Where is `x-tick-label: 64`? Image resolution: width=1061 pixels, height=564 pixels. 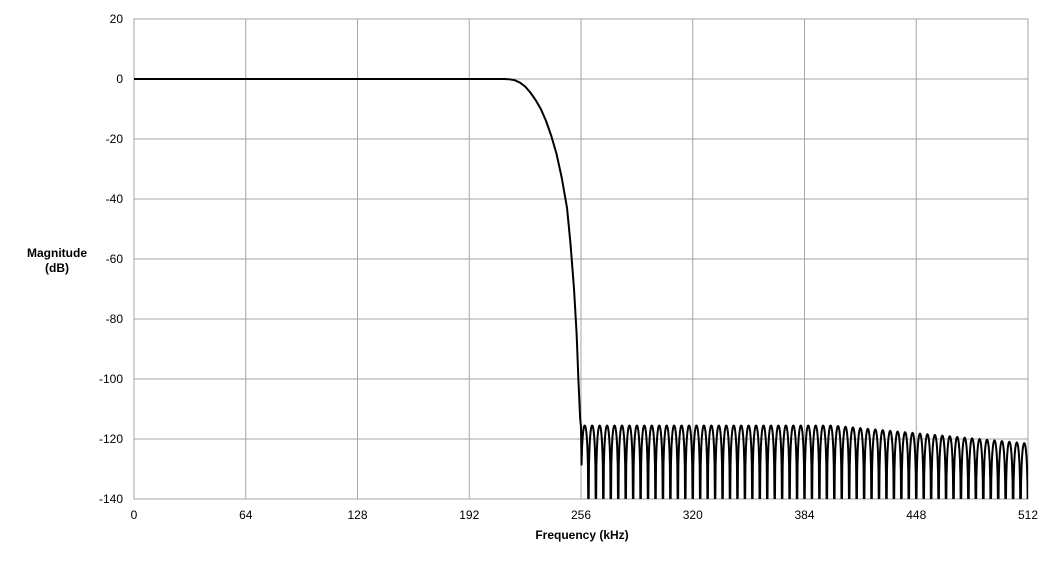
x-tick-label: 64 is located at coordinates (246, 515).